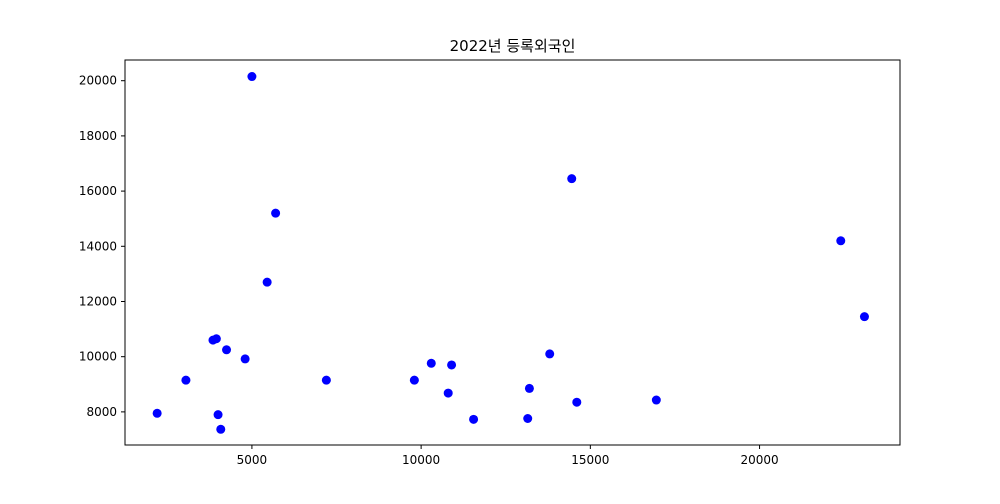 This screenshot has height=504, width=1000. Describe the element at coordinates (98, 301) in the screenshot. I see `y-tick-label: 12000` at that location.